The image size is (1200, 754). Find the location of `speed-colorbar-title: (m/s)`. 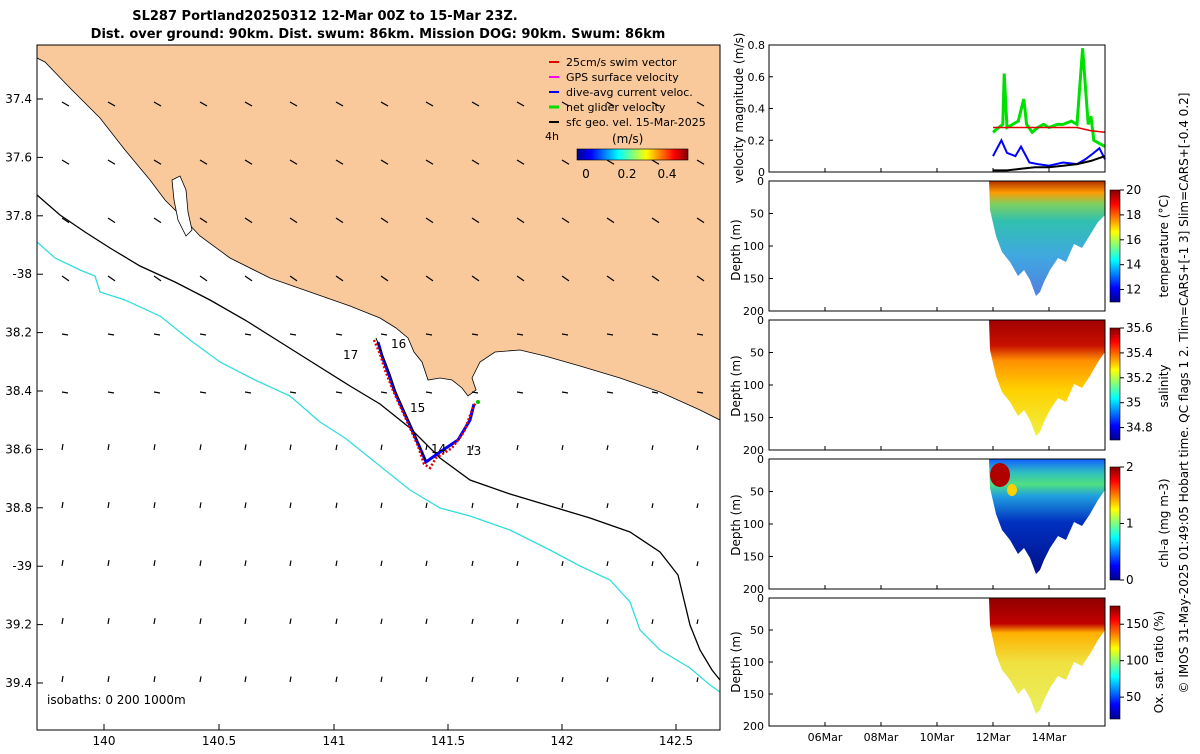

speed-colorbar-title: (m/s) is located at coordinates (627, 139).